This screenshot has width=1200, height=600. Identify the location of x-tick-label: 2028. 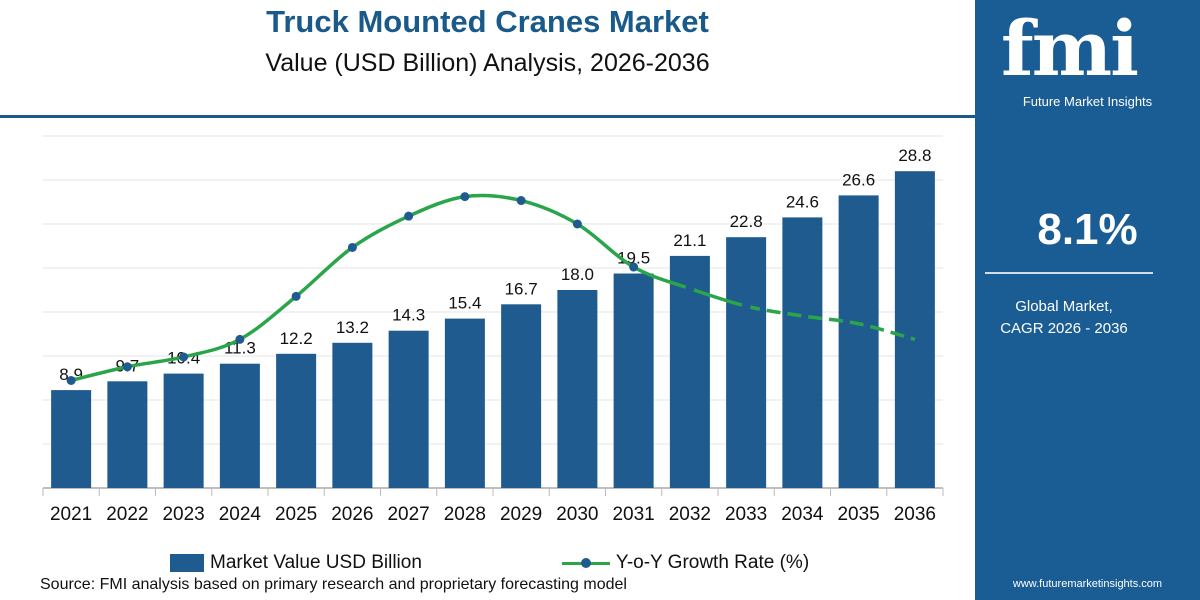
(465, 514).